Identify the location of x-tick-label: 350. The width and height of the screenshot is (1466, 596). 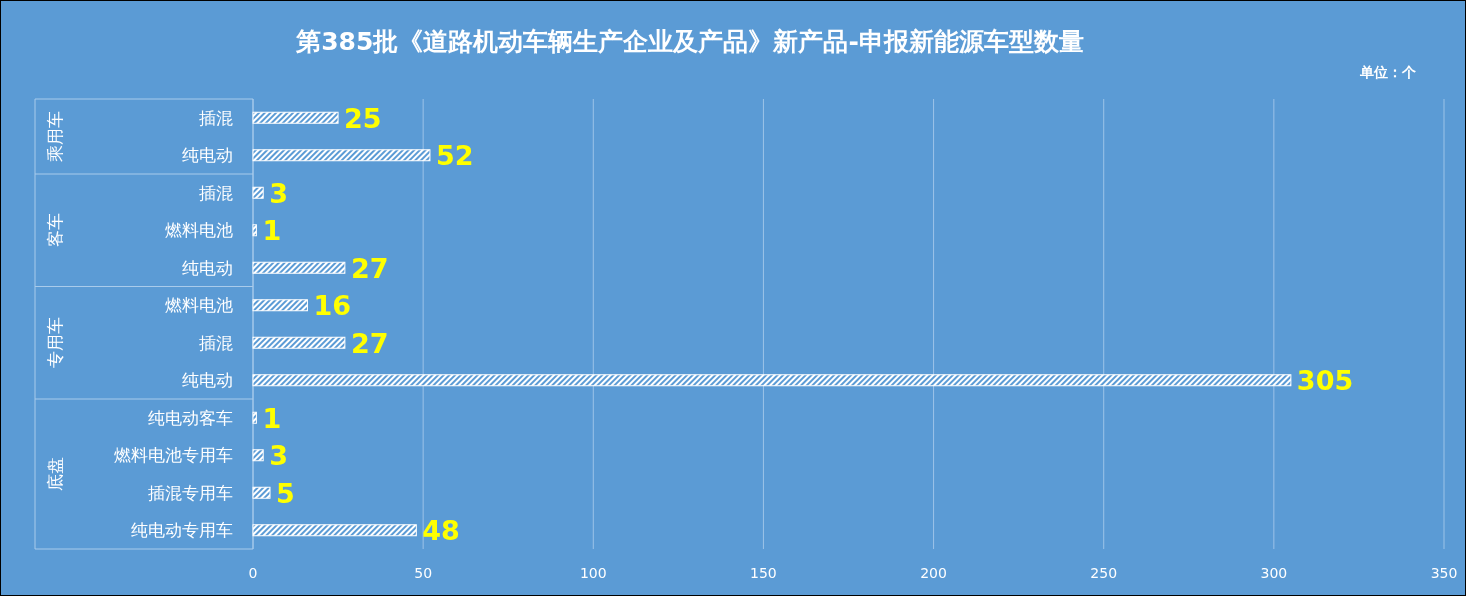
(1444, 573).